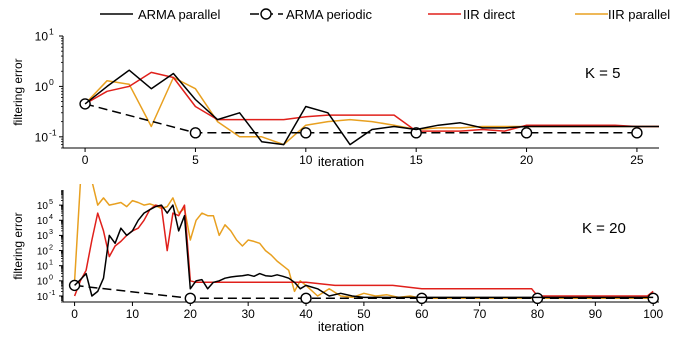  What do you see at coordinates (639, 14) in the screenshot?
I see `legend-label-iir-parallel: IIR parallel` at bounding box center [639, 14].